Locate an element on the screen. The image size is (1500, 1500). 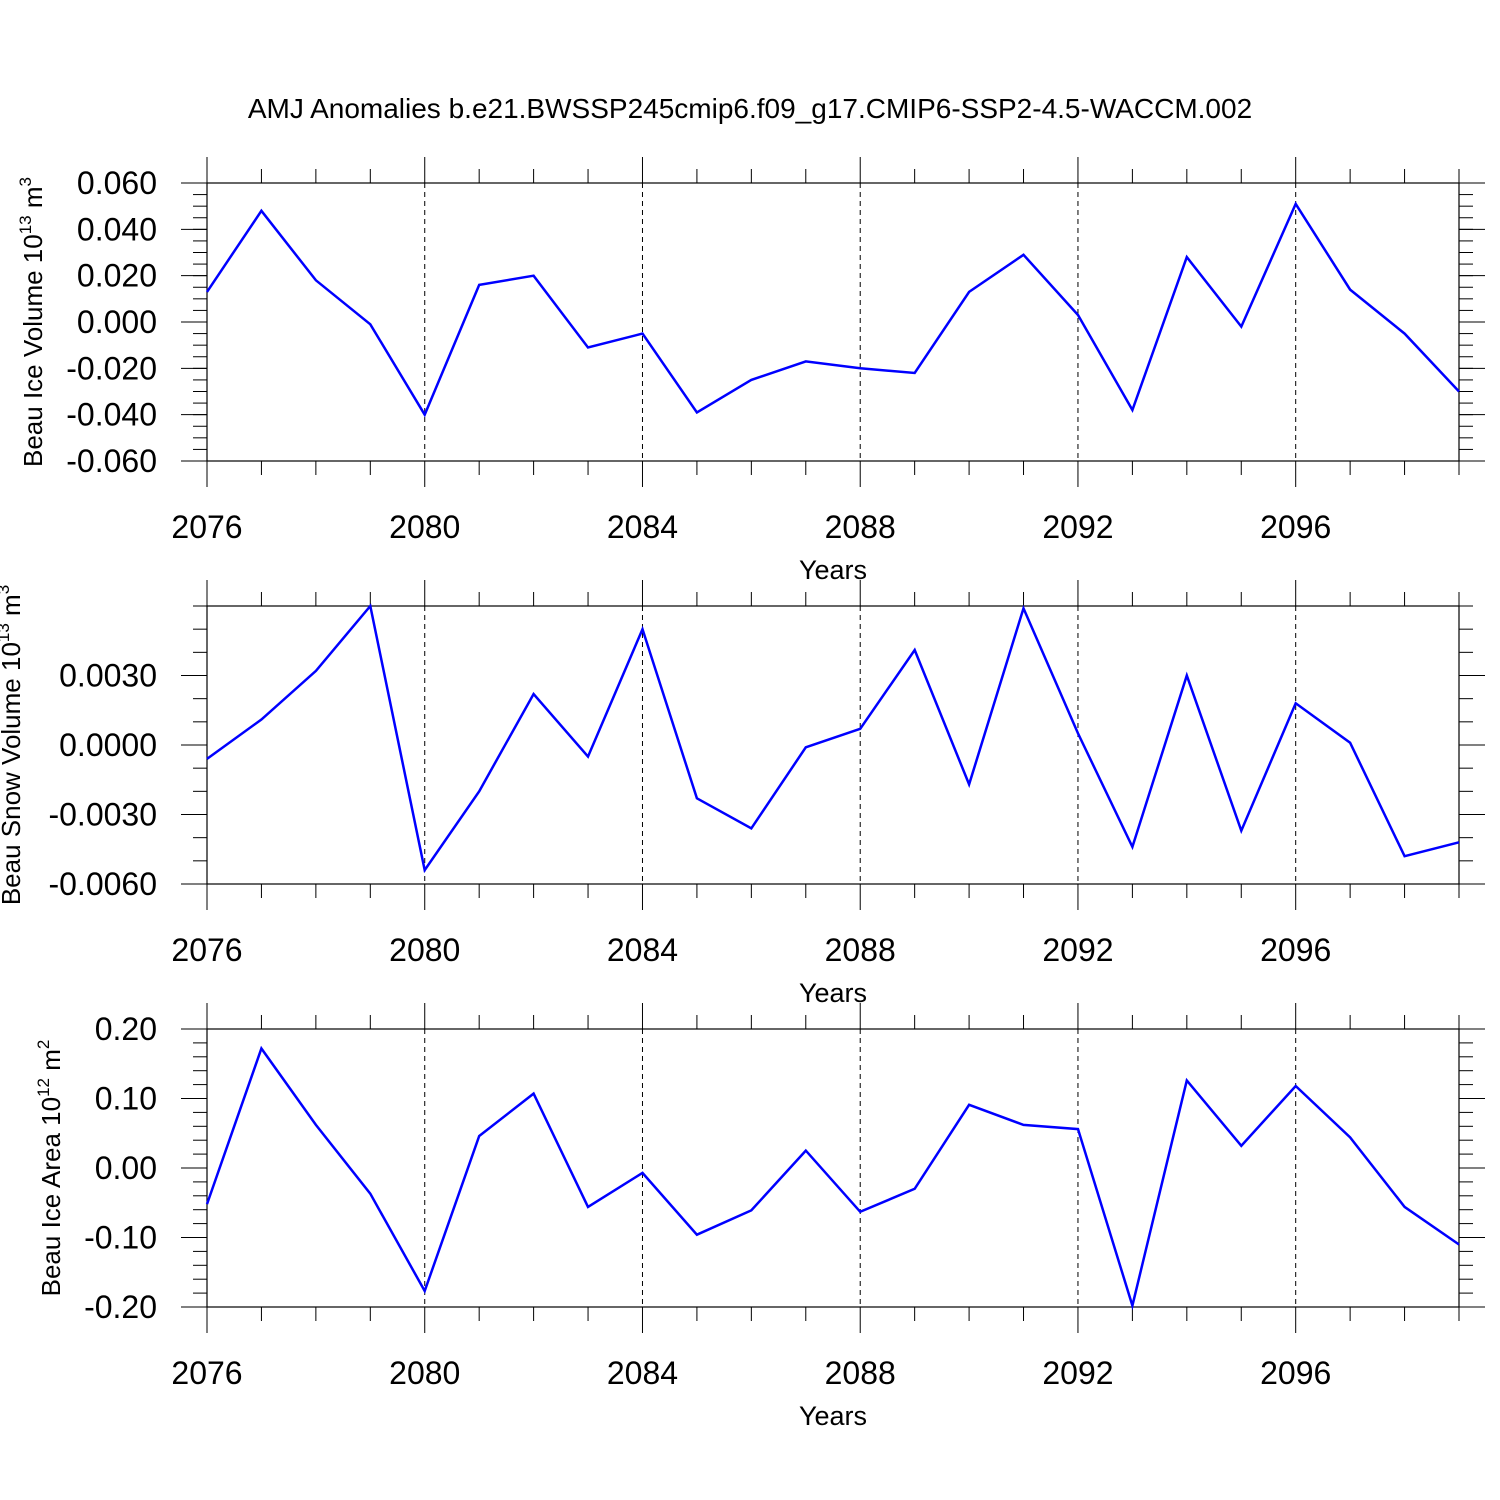
y-axis-label: Beau Ice Area 1012 m2 is located at coordinates (50, 1168).